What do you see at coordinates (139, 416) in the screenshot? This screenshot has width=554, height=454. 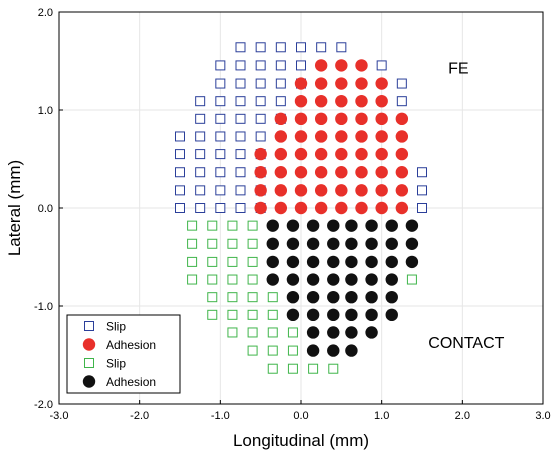 I see `x-tick-label: -2.0` at bounding box center [139, 416].